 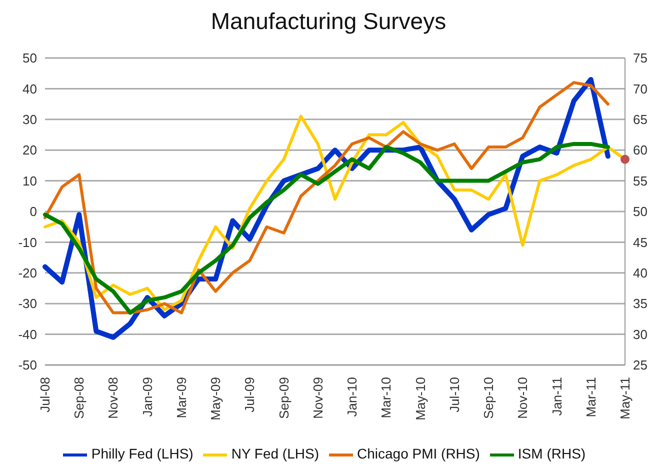 What do you see at coordinates (556, 396) in the screenshot?
I see `x-tick-label: Jan-11` at bounding box center [556, 396].